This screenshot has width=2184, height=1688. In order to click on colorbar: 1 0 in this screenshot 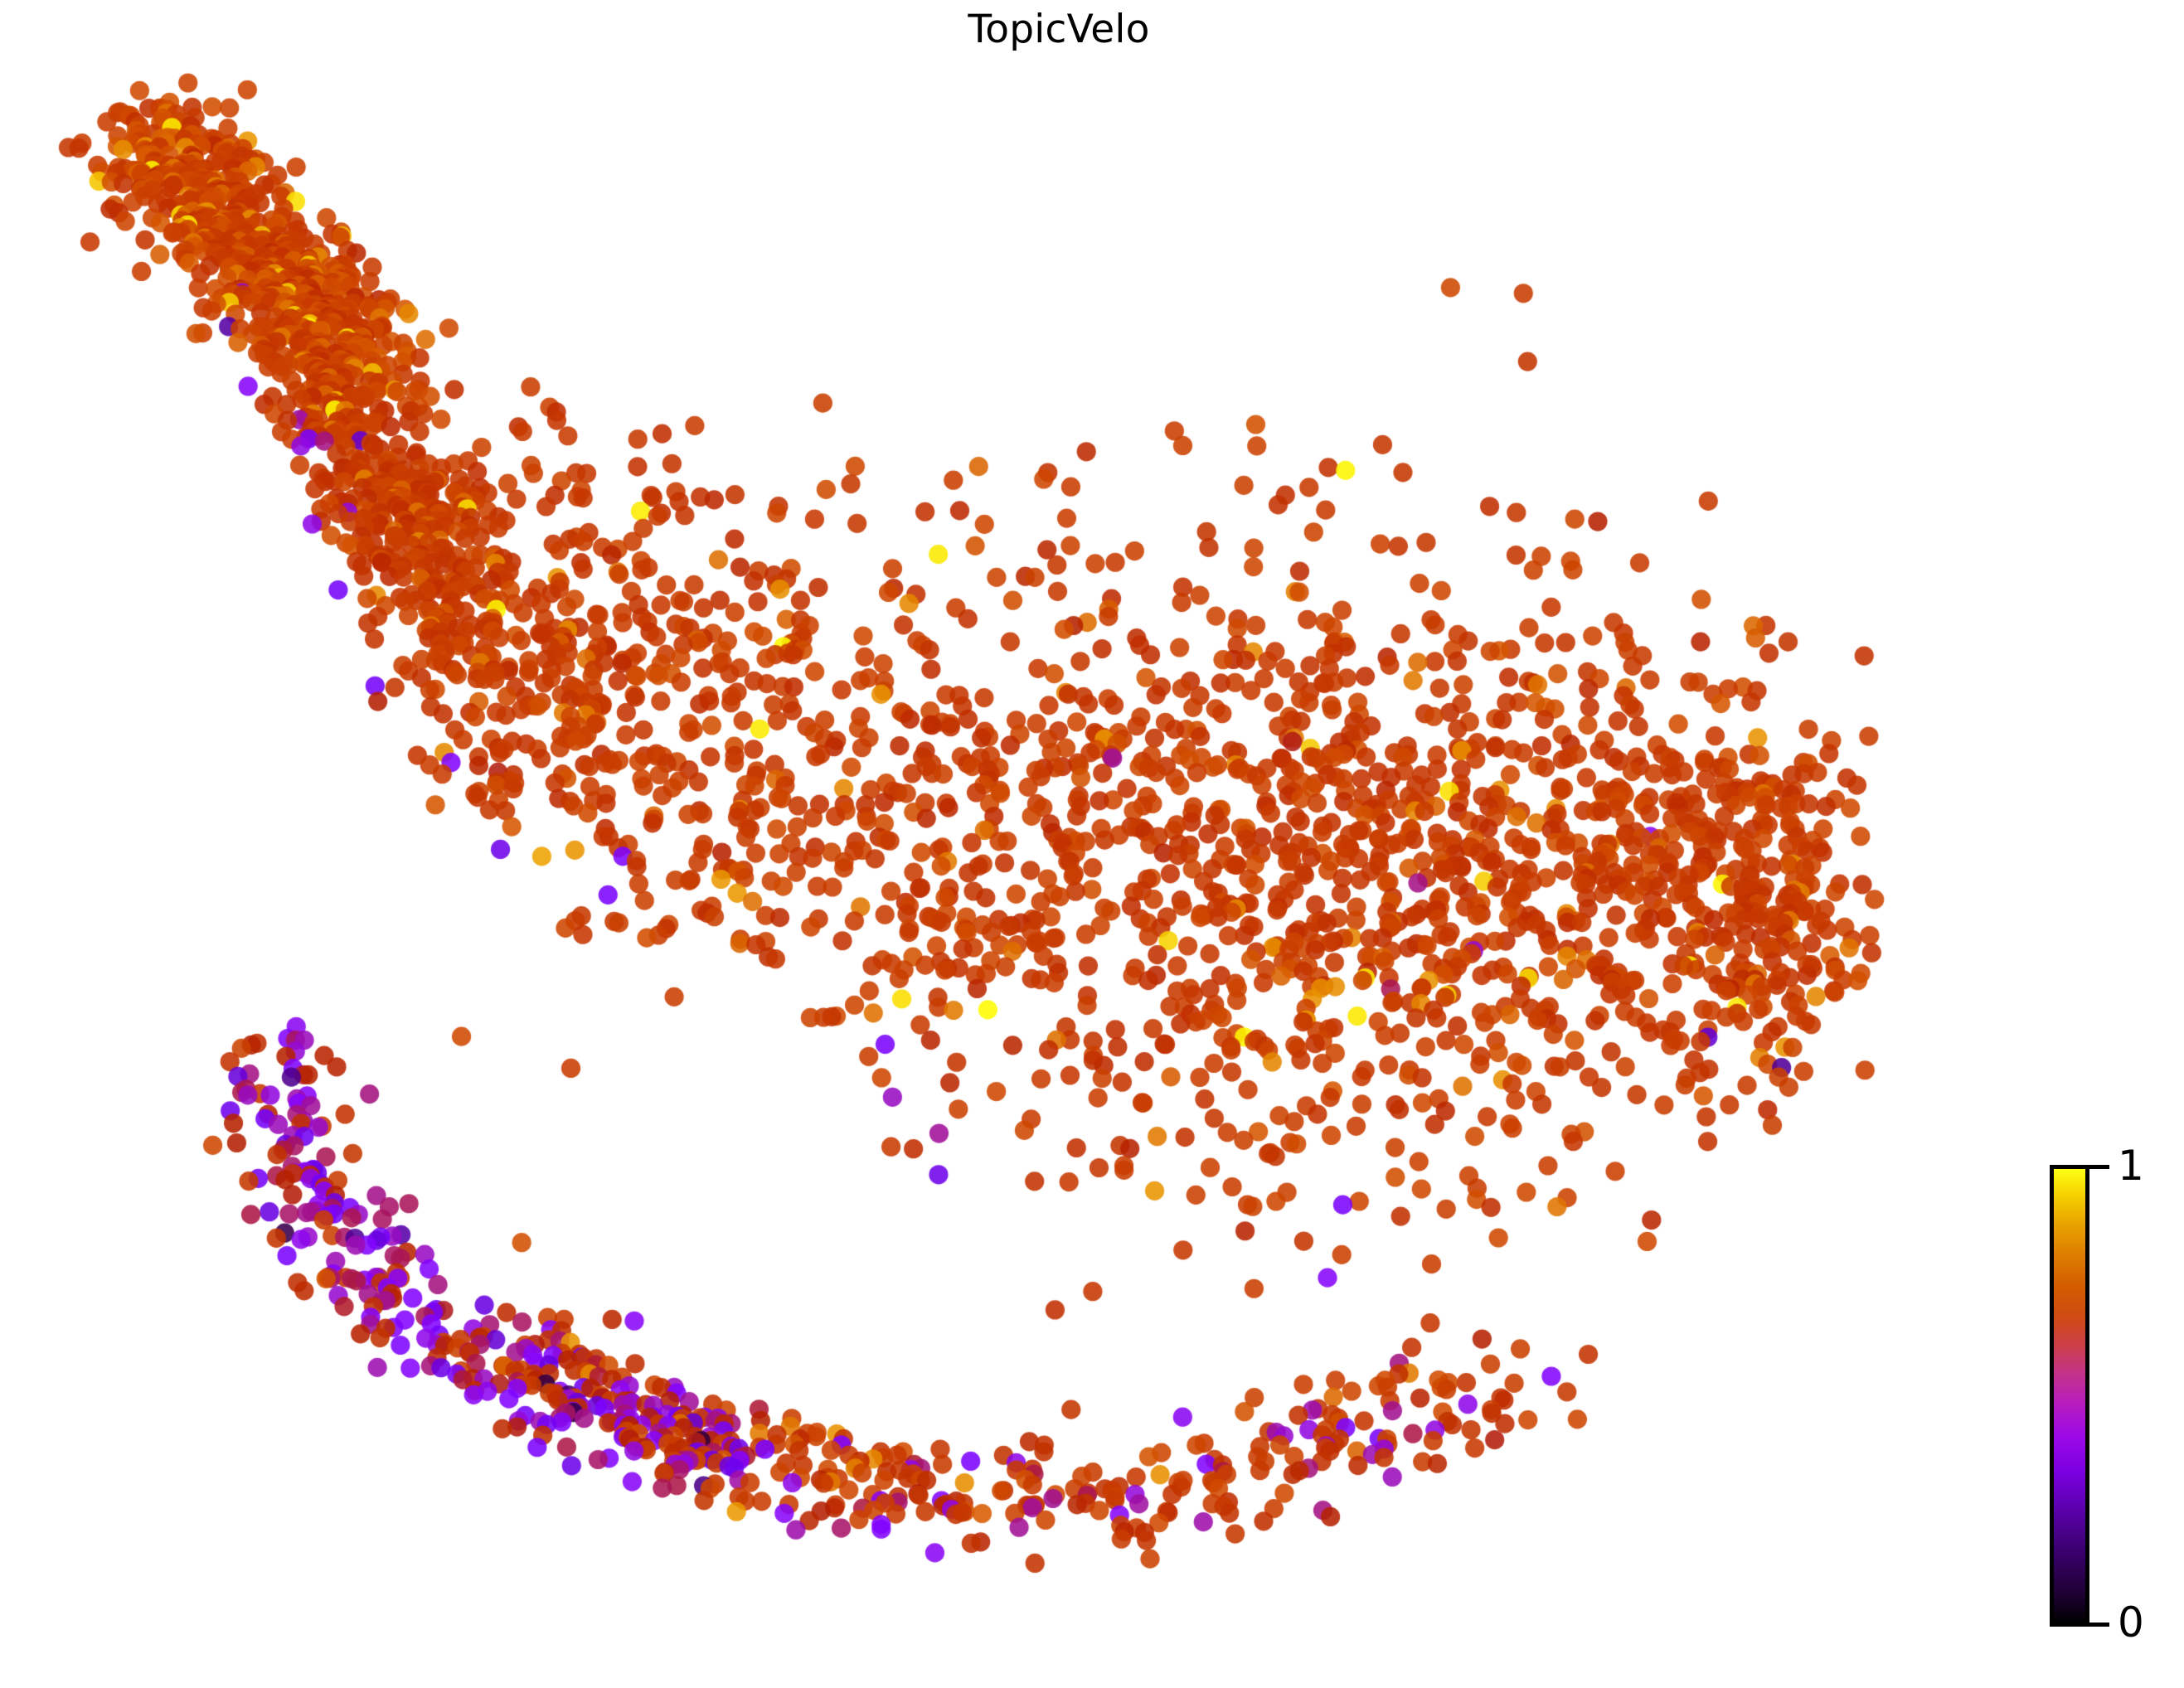, I will do `click(2115, 1396)`.